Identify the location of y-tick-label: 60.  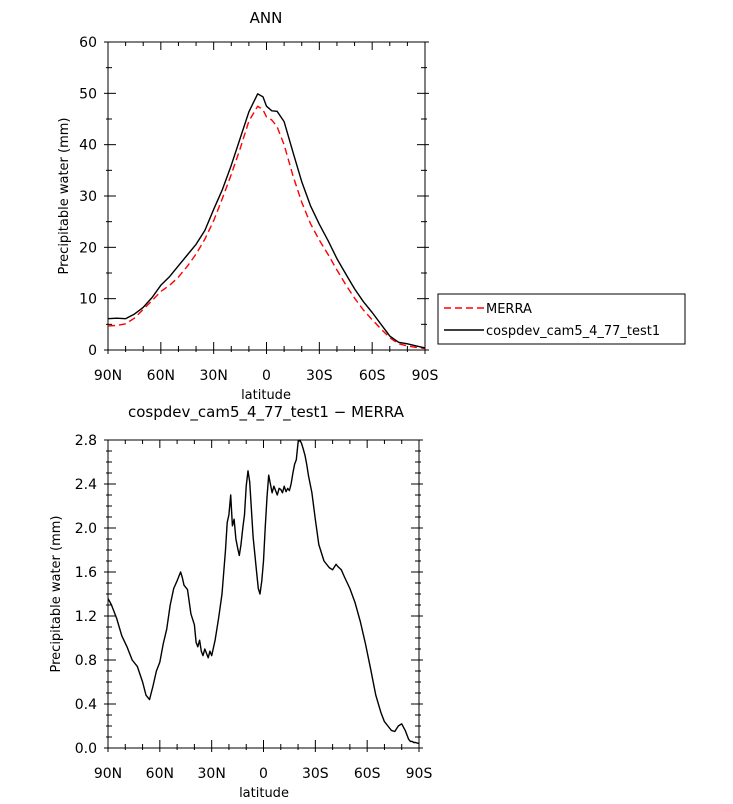
(88, 43).